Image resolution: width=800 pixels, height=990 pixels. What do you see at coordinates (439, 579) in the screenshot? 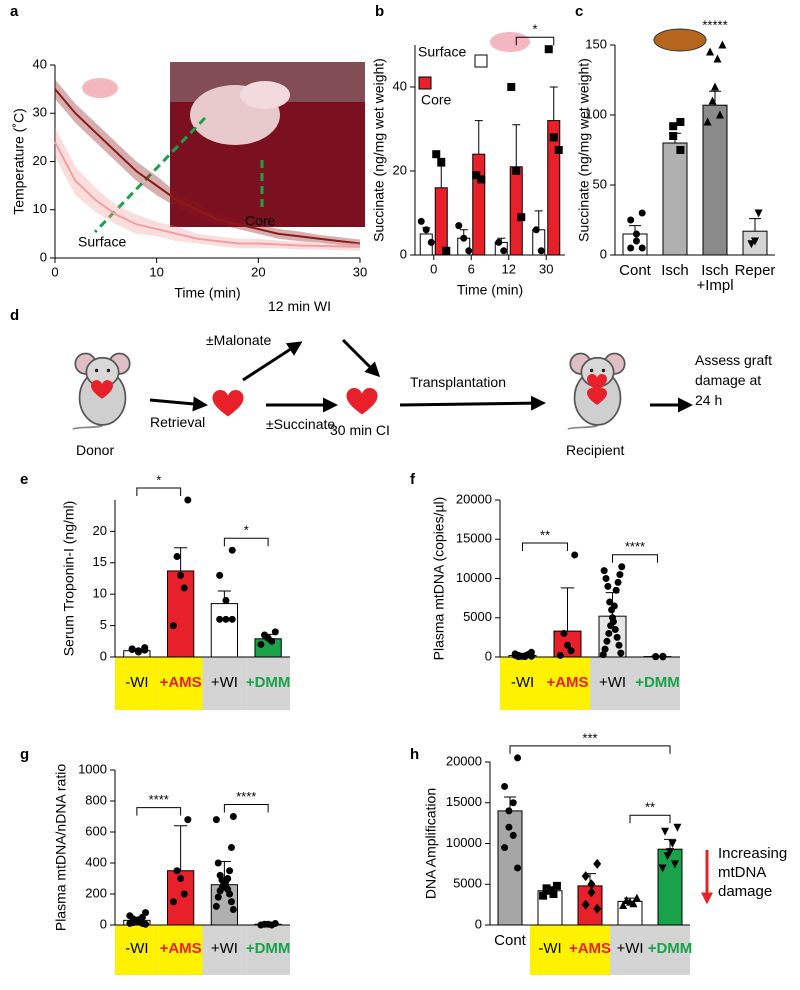
I see `y-axis-label: Plasma mtDNA (copies/µl)` at bounding box center [439, 579].